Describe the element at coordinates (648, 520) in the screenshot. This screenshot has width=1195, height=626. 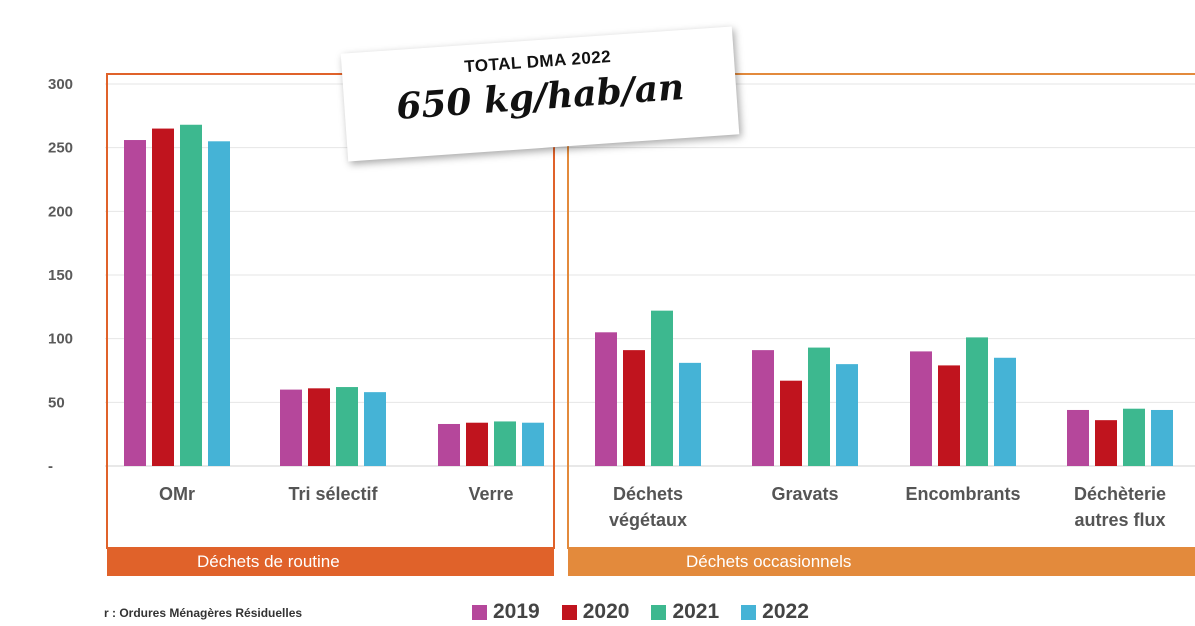
I see `x-category-label: végétaux` at that location.